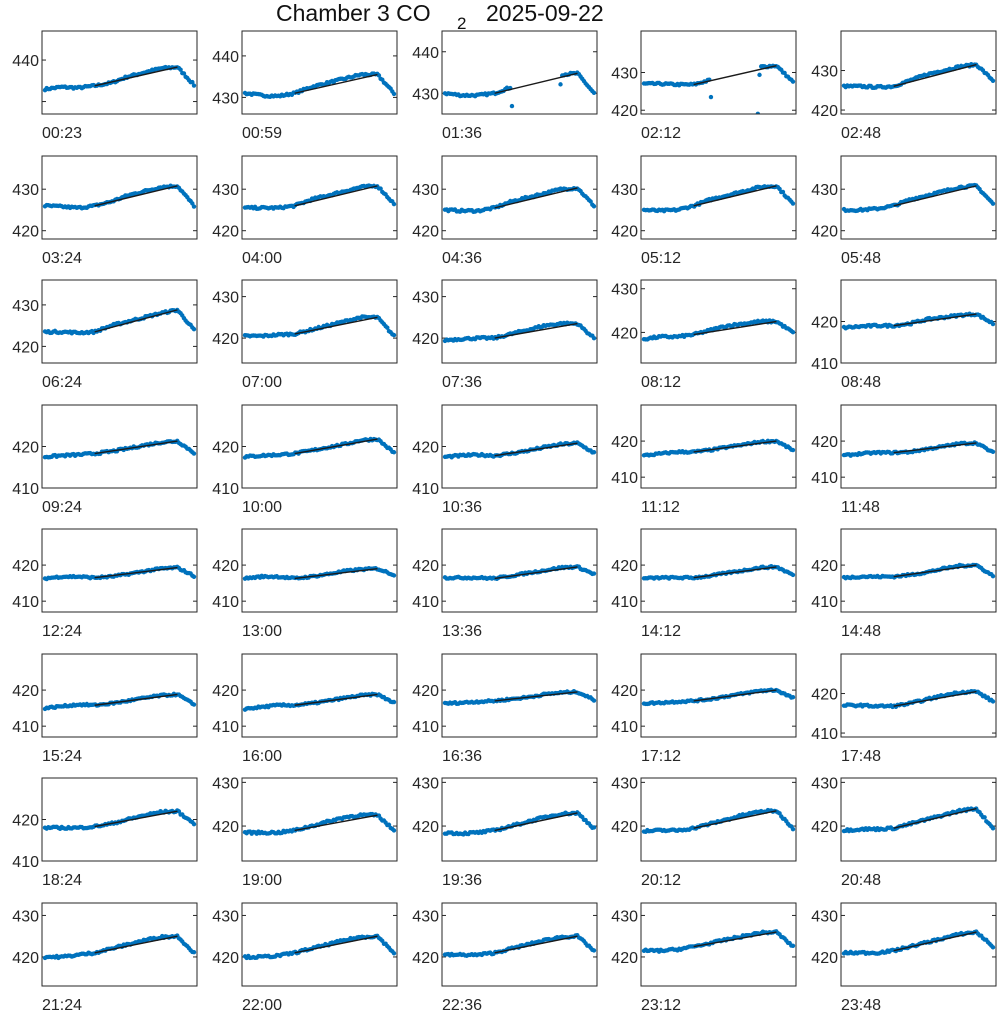 Image resolution: width=1000 pixels, height=1014 pixels. I want to click on subplot-1: 430 440 00:59, so click(305, 86).